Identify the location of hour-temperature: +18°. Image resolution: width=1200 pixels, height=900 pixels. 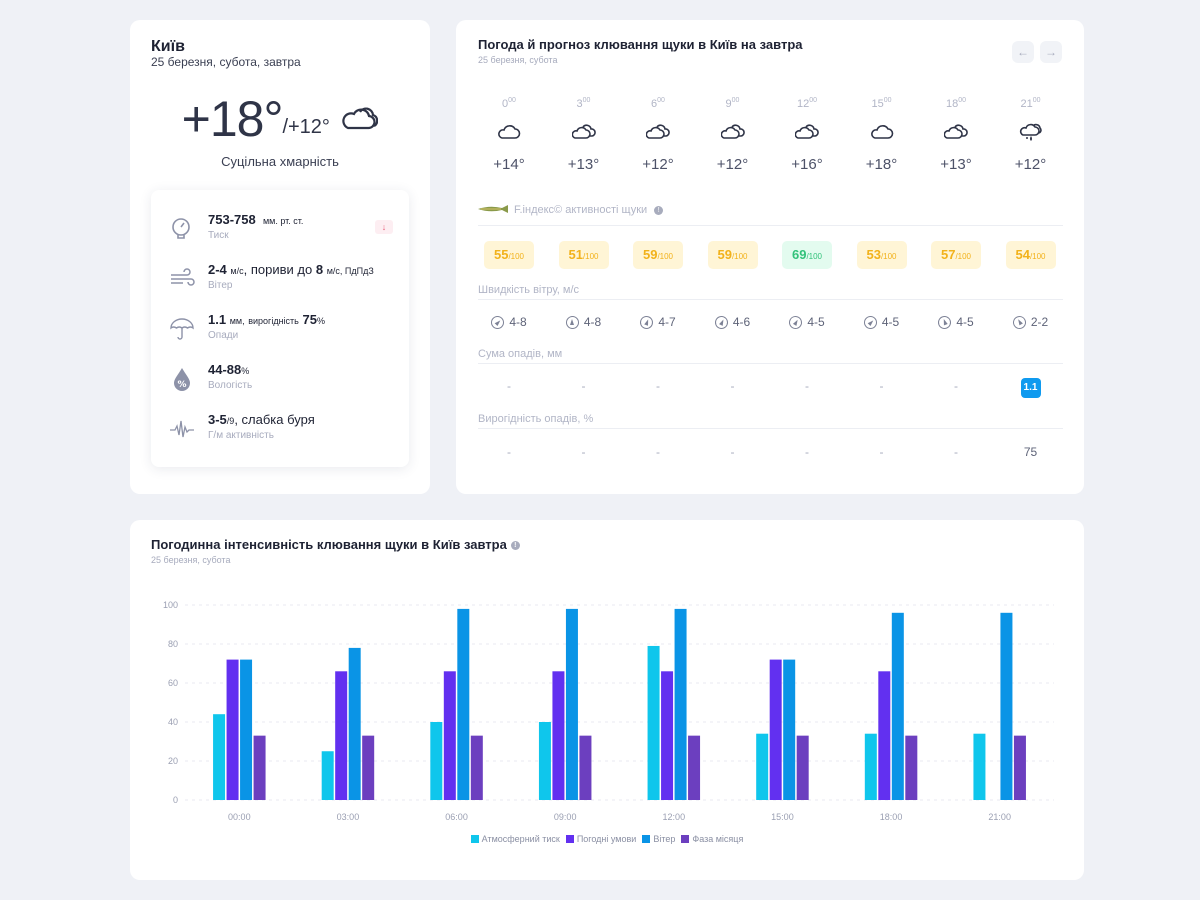
(881, 164).